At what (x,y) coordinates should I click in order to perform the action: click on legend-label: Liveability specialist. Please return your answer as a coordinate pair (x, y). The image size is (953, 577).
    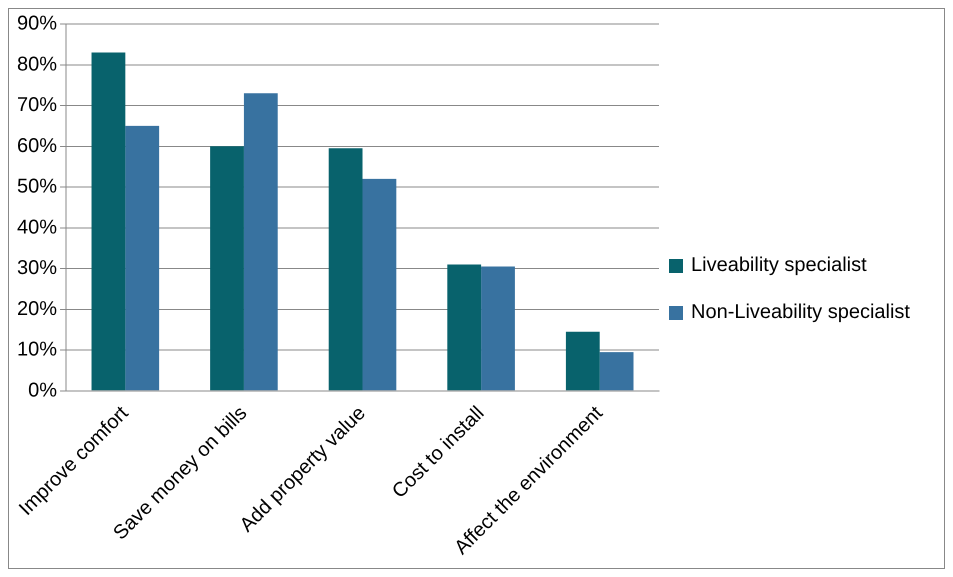
    Looking at the image, I should click on (779, 265).